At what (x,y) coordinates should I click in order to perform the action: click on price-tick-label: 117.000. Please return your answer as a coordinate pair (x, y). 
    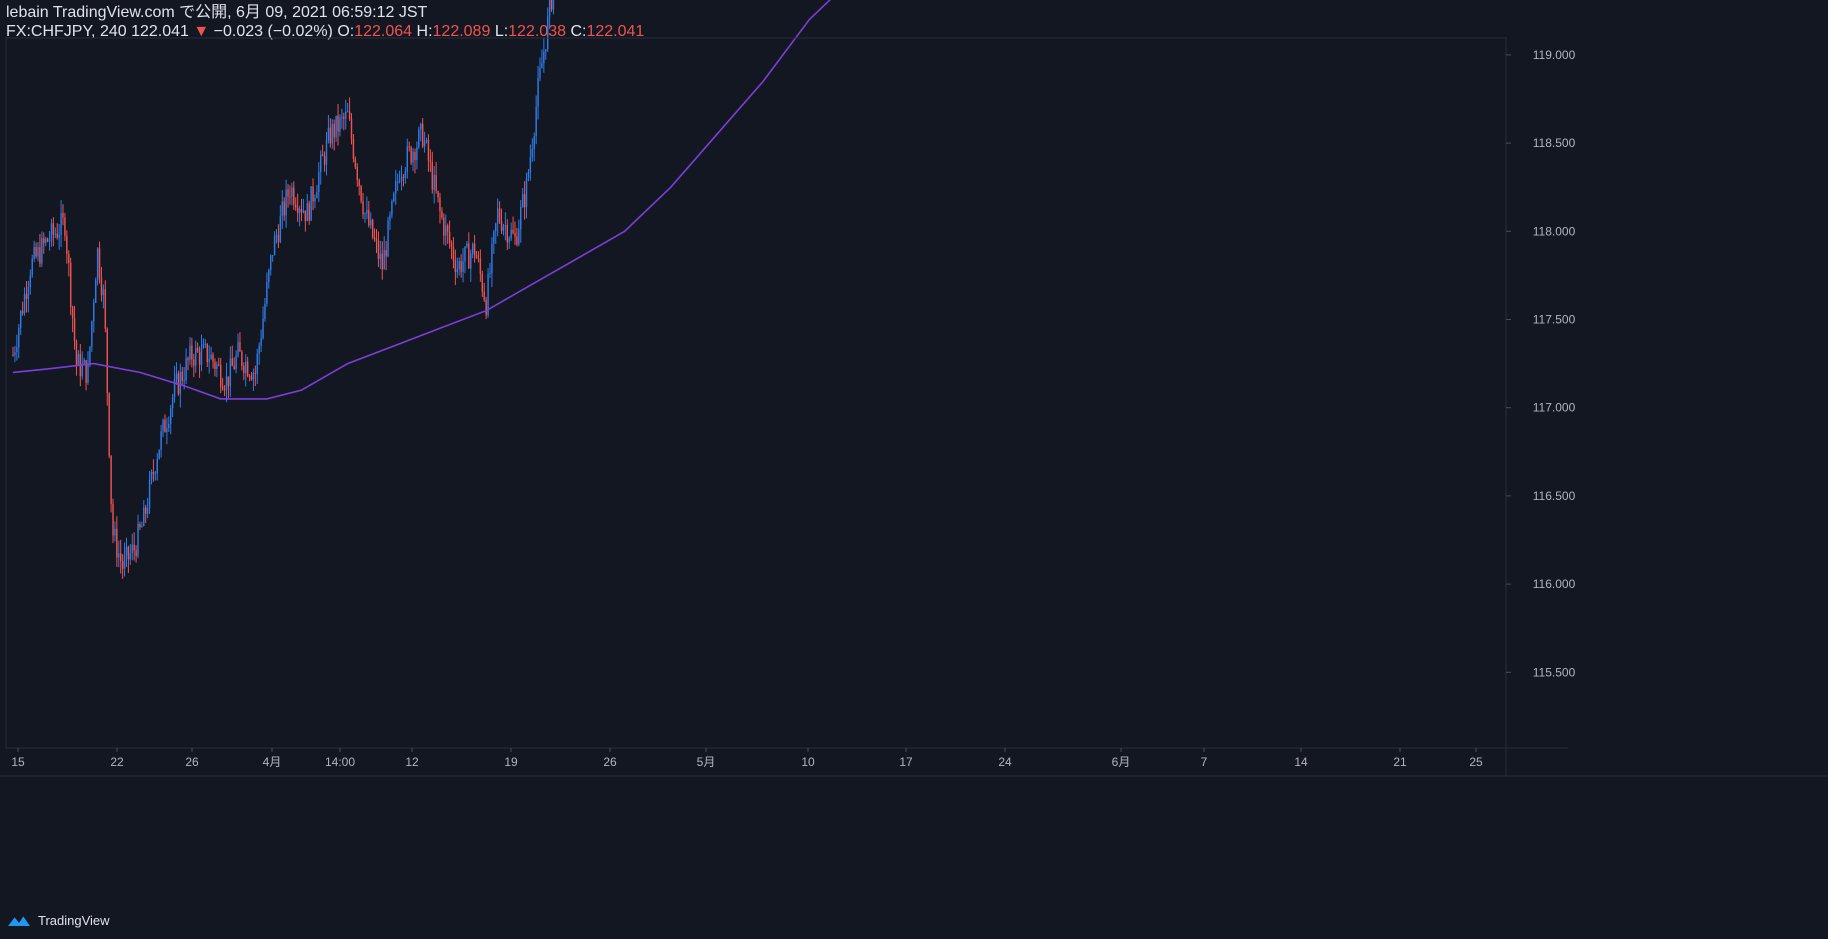
    Looking at the image, I should click on (1554, 408).